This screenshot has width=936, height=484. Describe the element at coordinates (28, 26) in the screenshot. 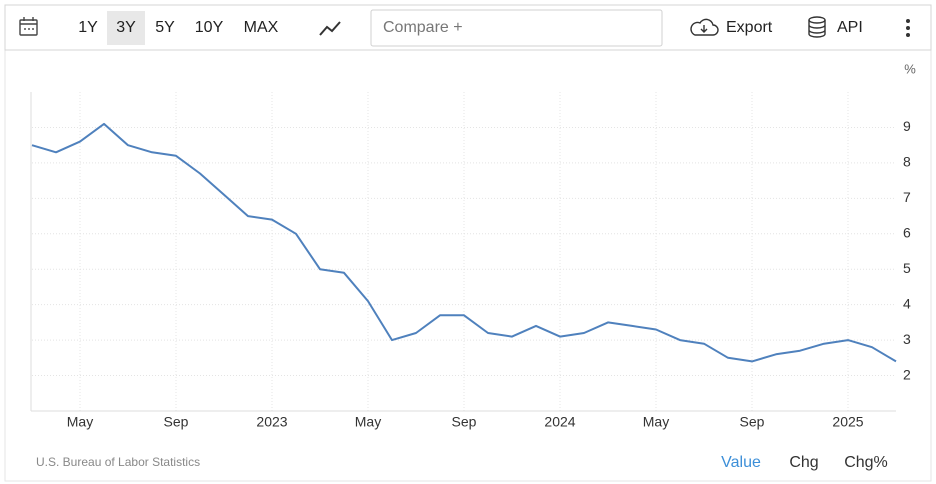

I see `calendar-icon` at that location.